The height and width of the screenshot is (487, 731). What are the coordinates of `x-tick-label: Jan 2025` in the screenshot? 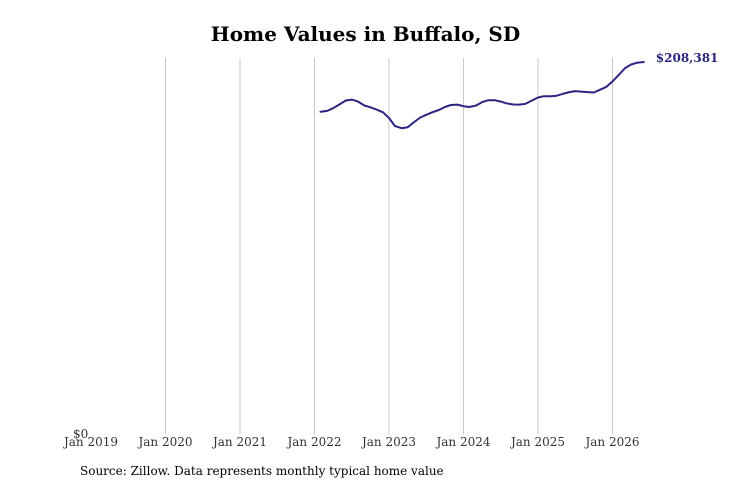 It's located at (537, 442).